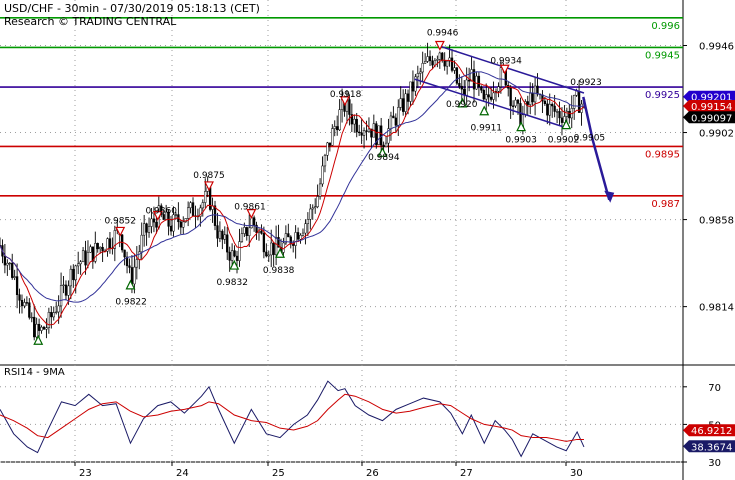  Describe the element at coordinates (665, 26) in the screenshot. I see `price-level-label: 0.996` at that location.